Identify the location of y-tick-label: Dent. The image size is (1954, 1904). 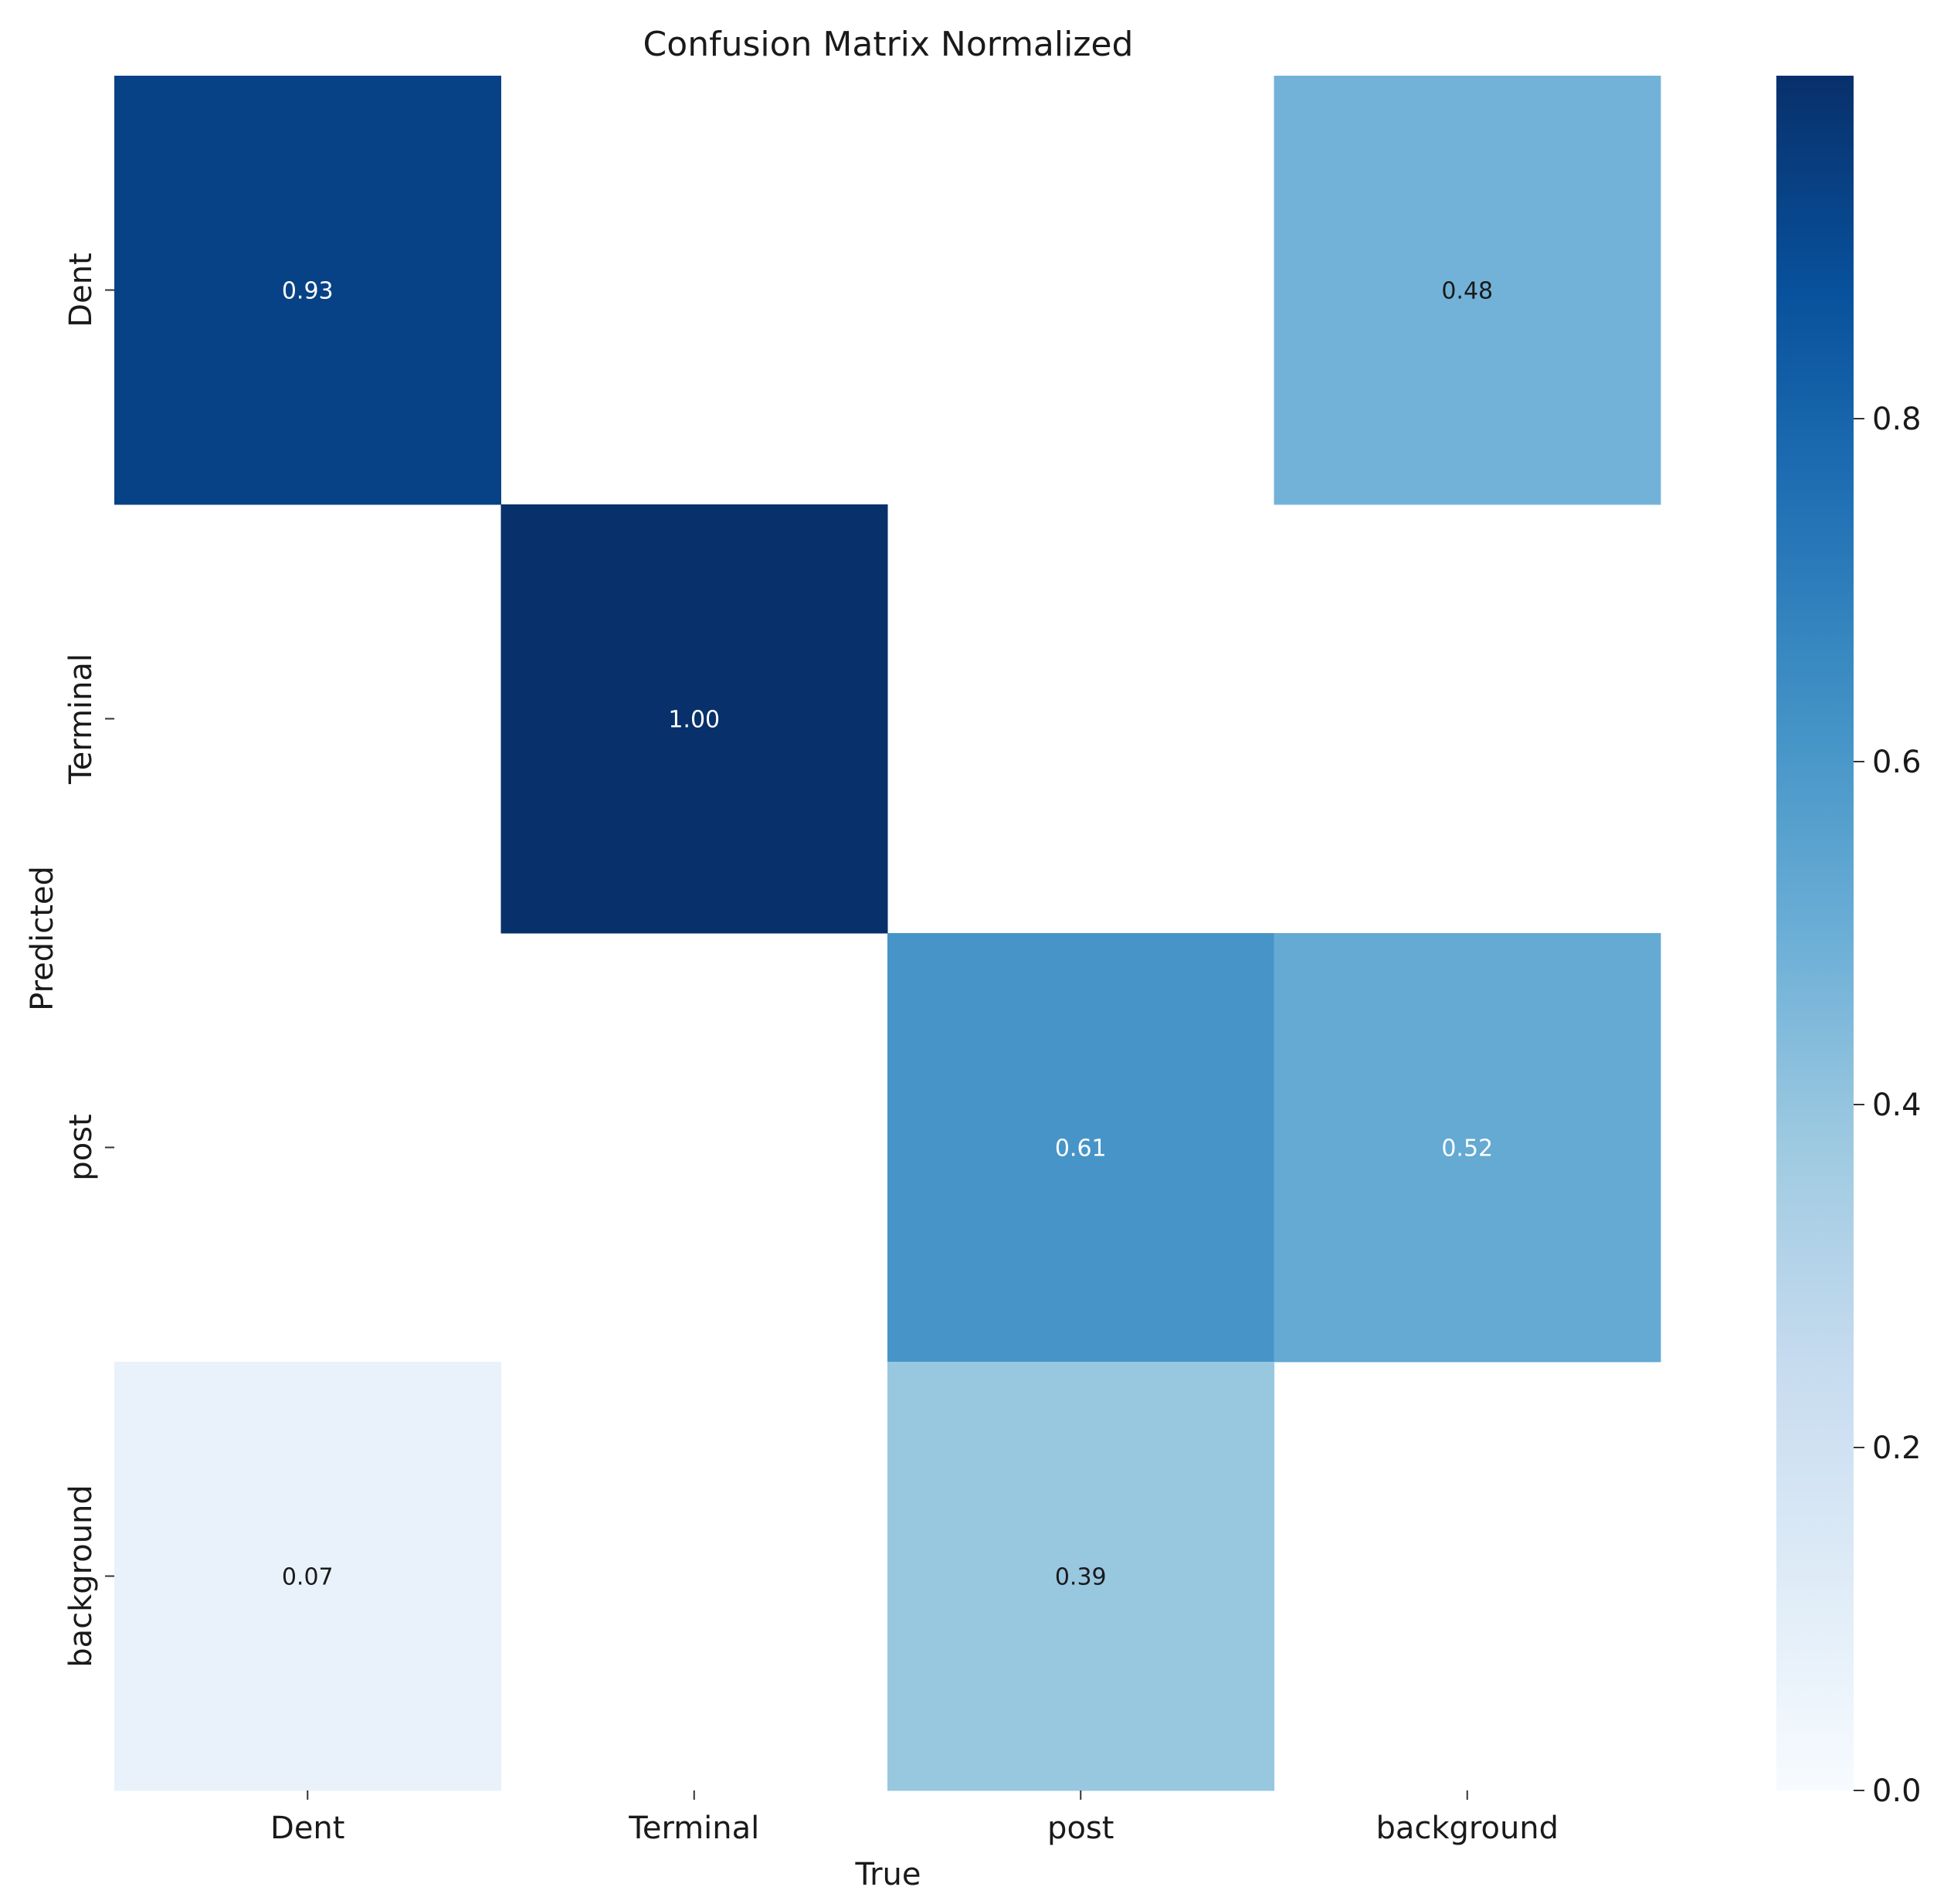
(81, 290).